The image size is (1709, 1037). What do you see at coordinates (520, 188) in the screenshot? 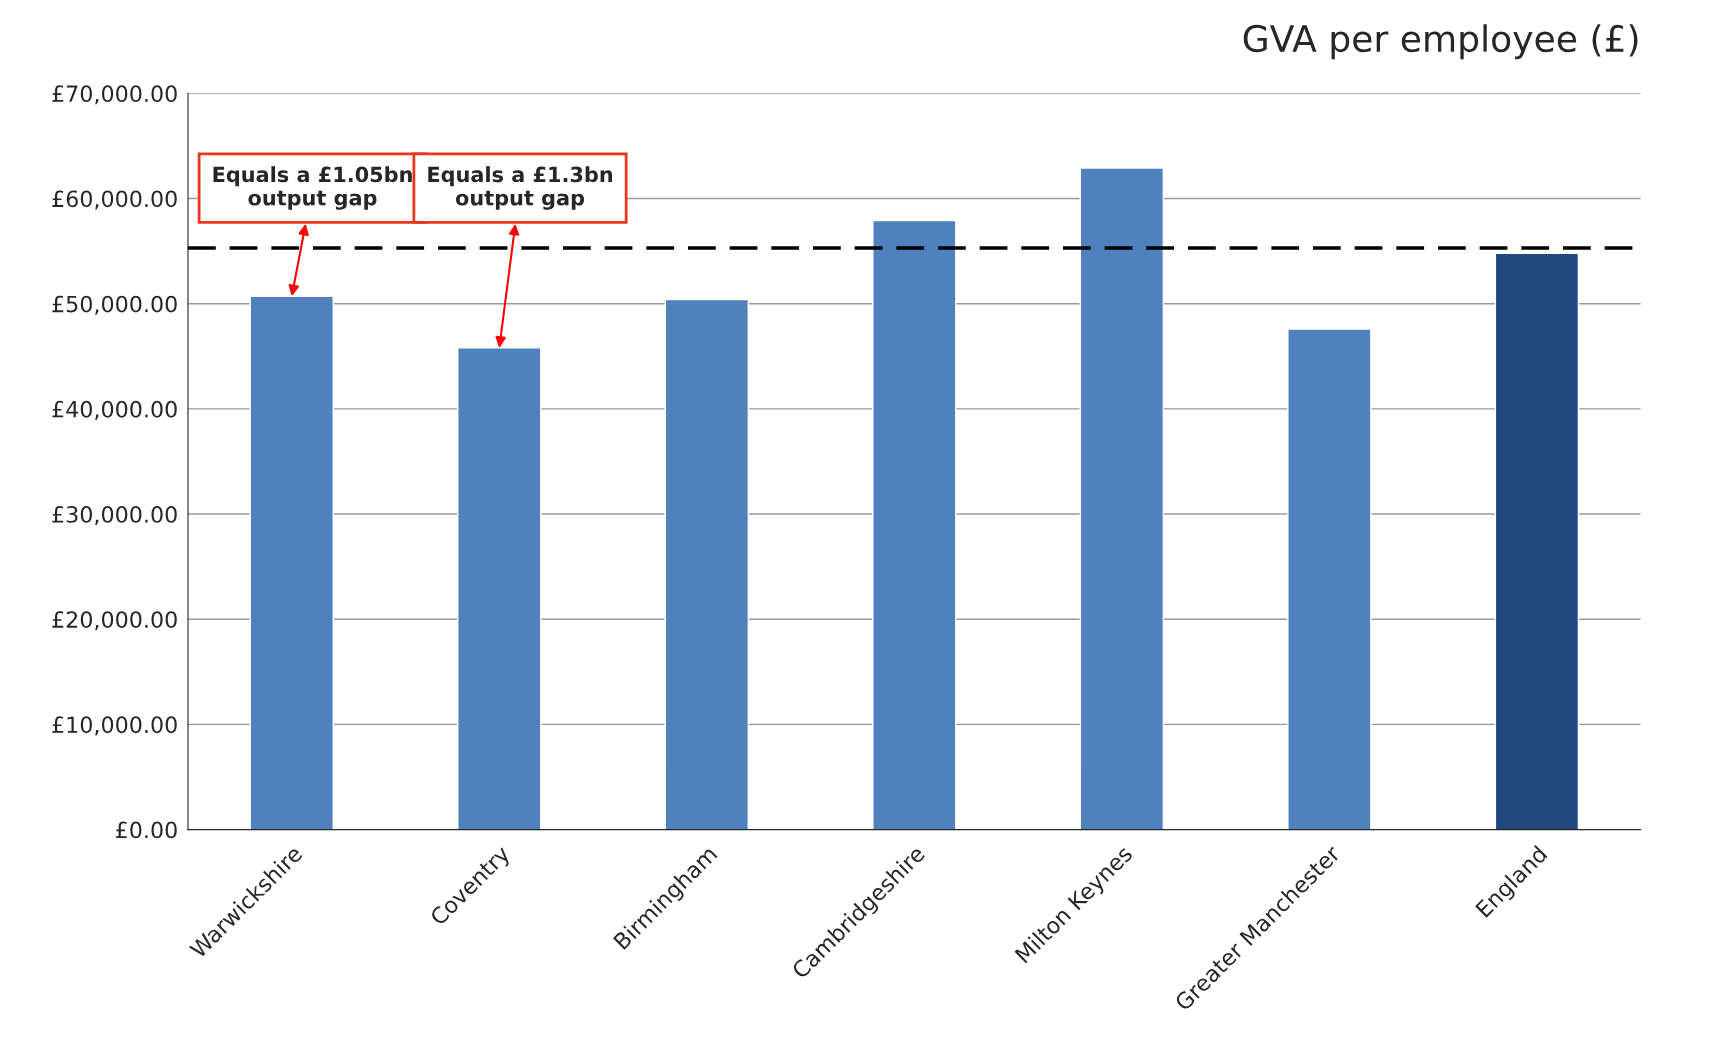
I see `annotation: Equals a £1.3bn output gap` at bounding box center [520, 188].